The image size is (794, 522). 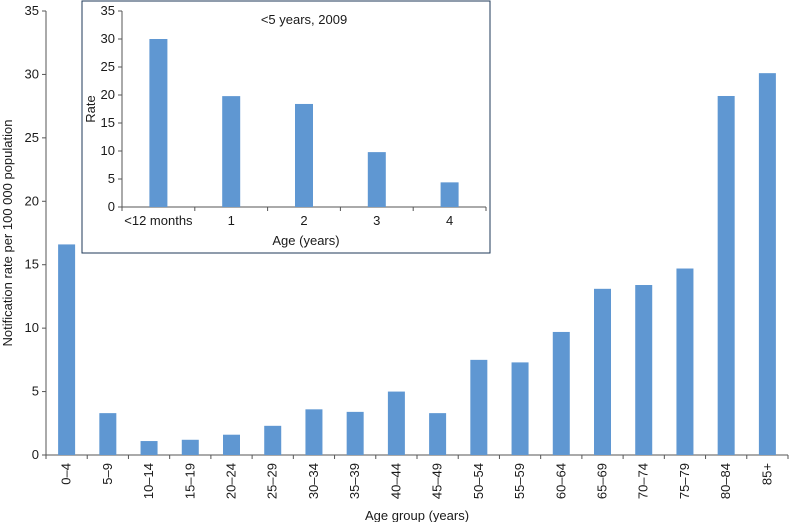 What do you see at coordinates (272, 481) in the screenshot?
I see `x-tick-label: 25–29` at bounding box center [272, 481].